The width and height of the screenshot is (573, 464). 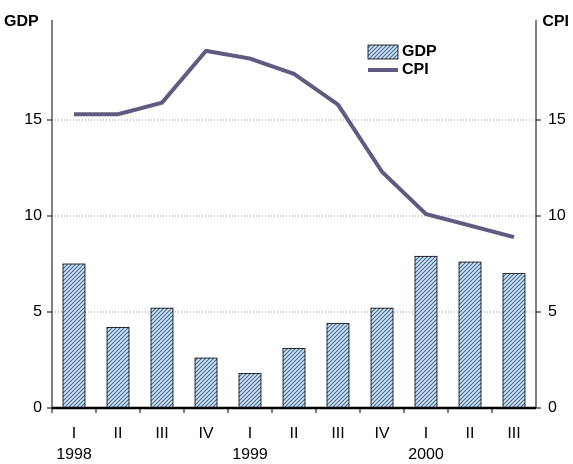 What do you see at coordinates (552, 407) in the screenshot?
I see `y2-tick-label: 0` at bounding box center [552, 407].